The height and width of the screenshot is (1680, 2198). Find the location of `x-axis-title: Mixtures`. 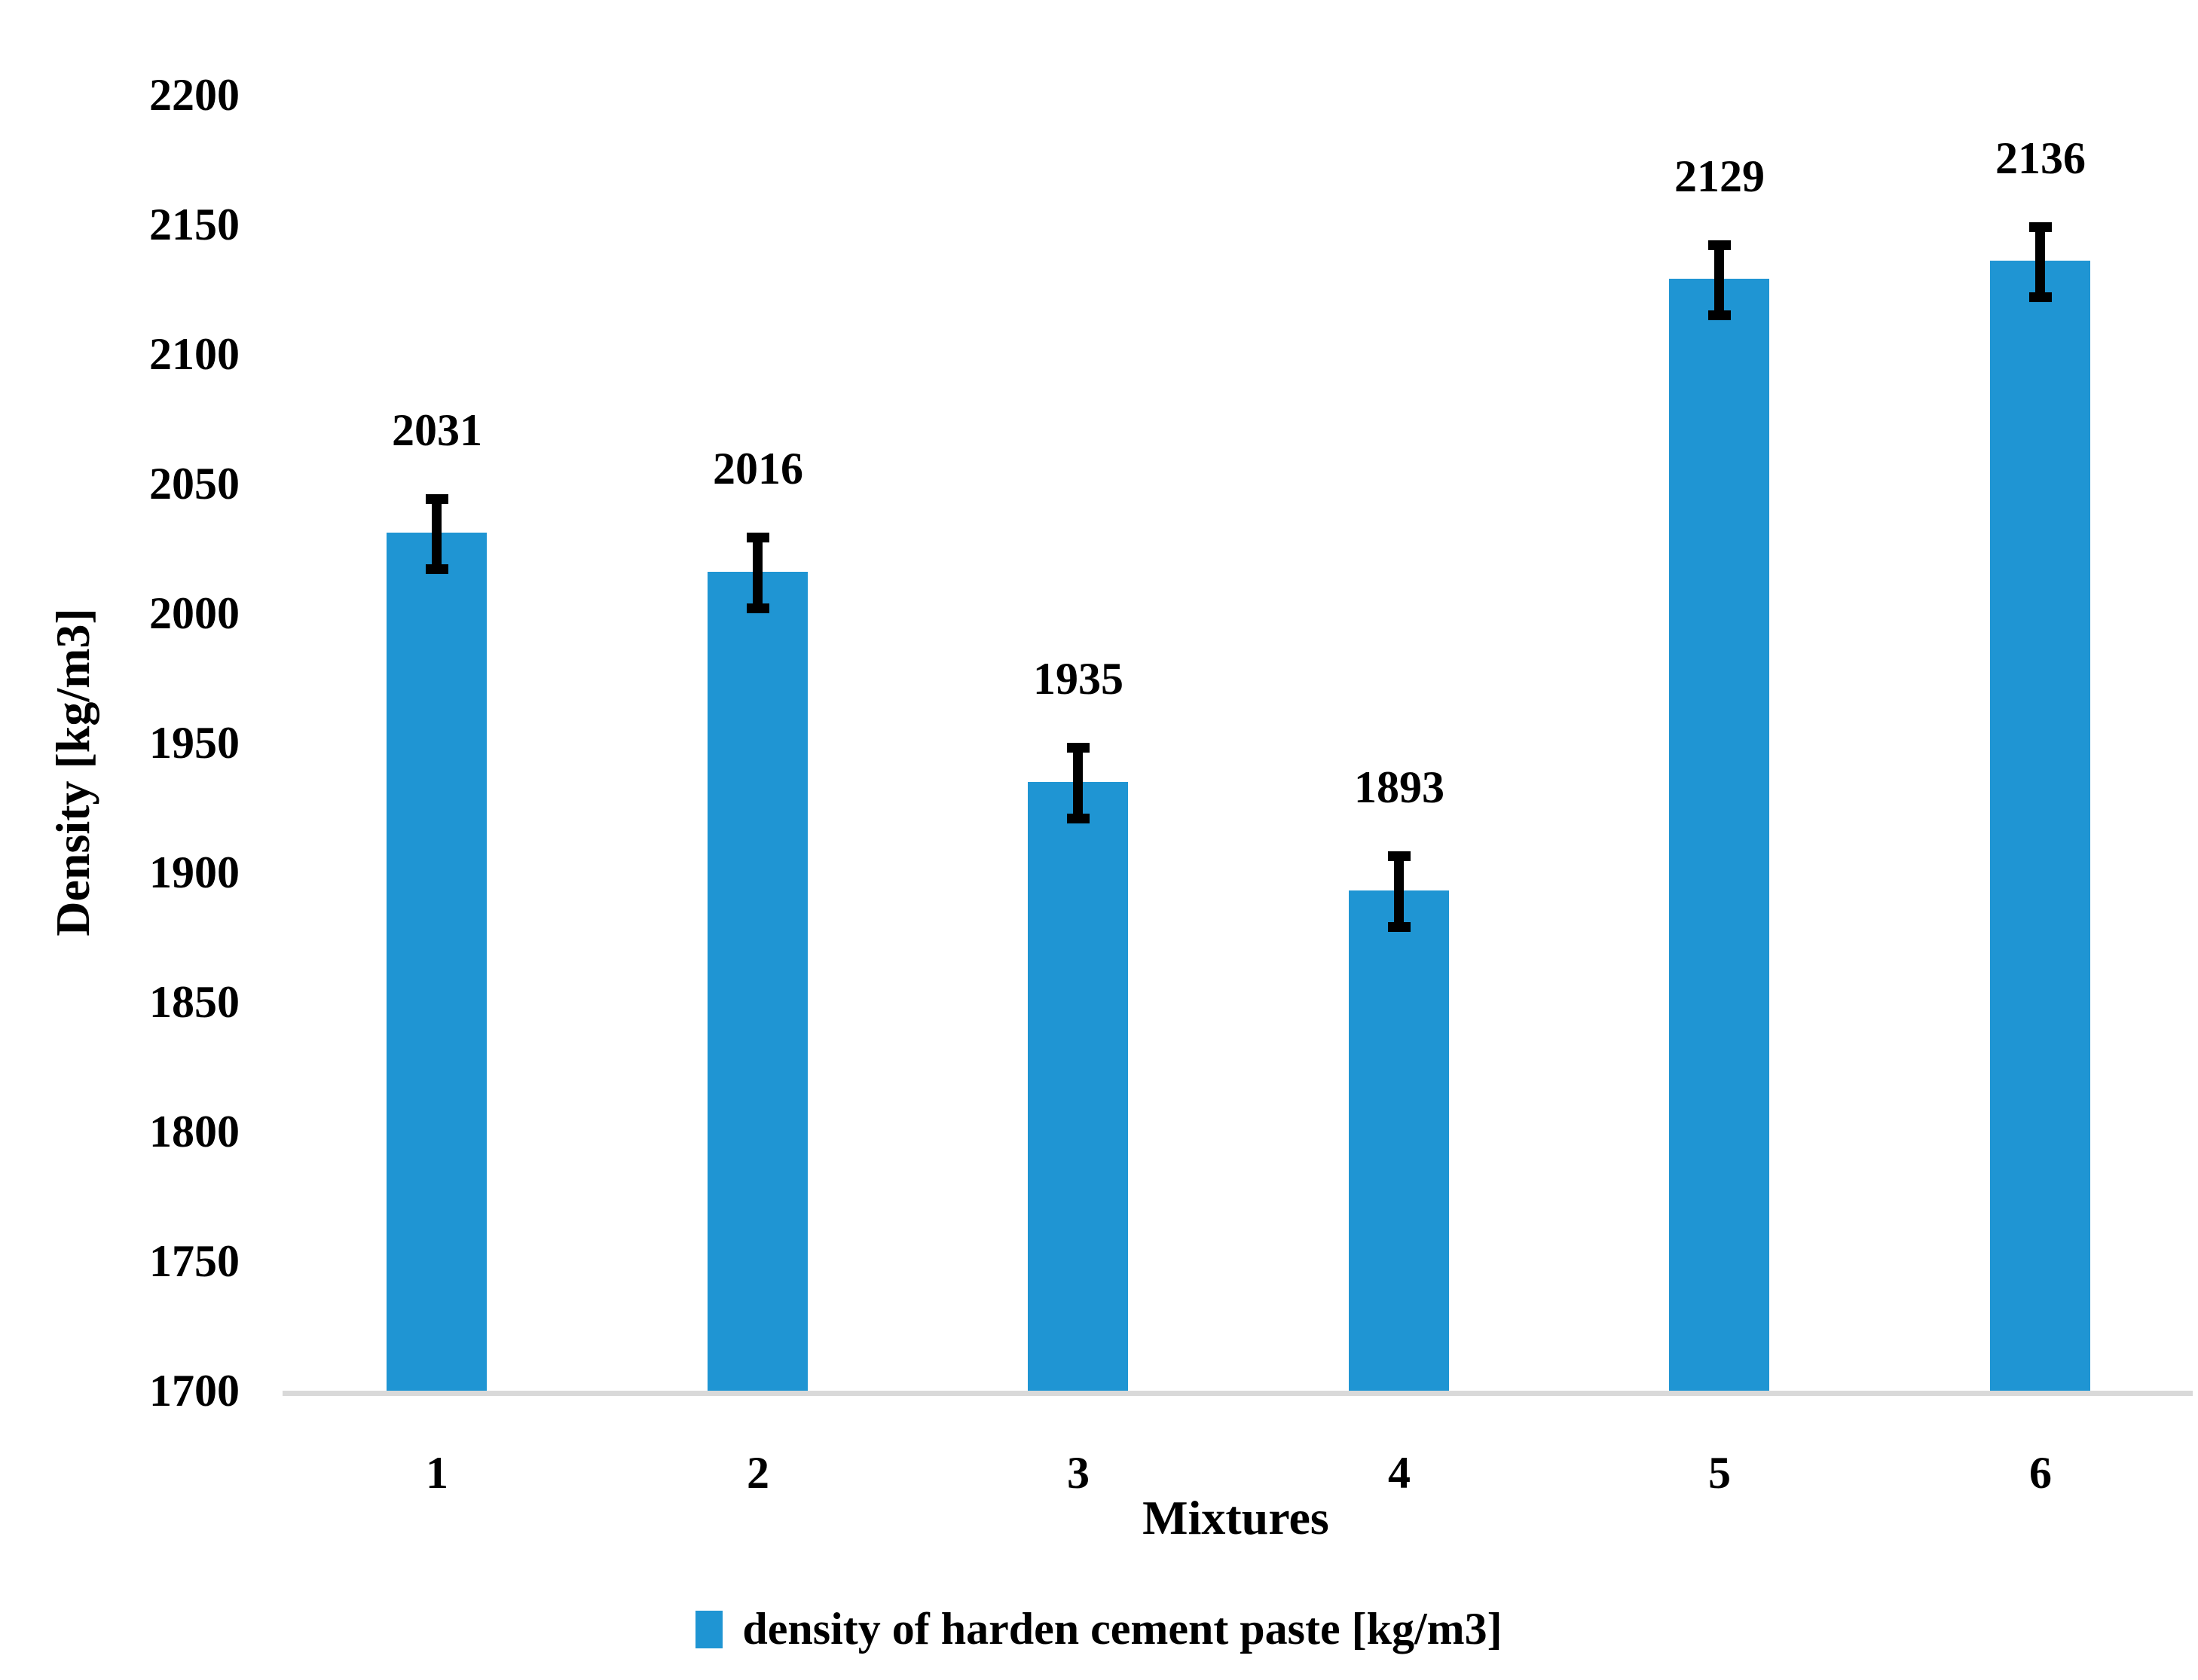

x-axis-title: Mixtures is located at coordinates (1235, 1517).